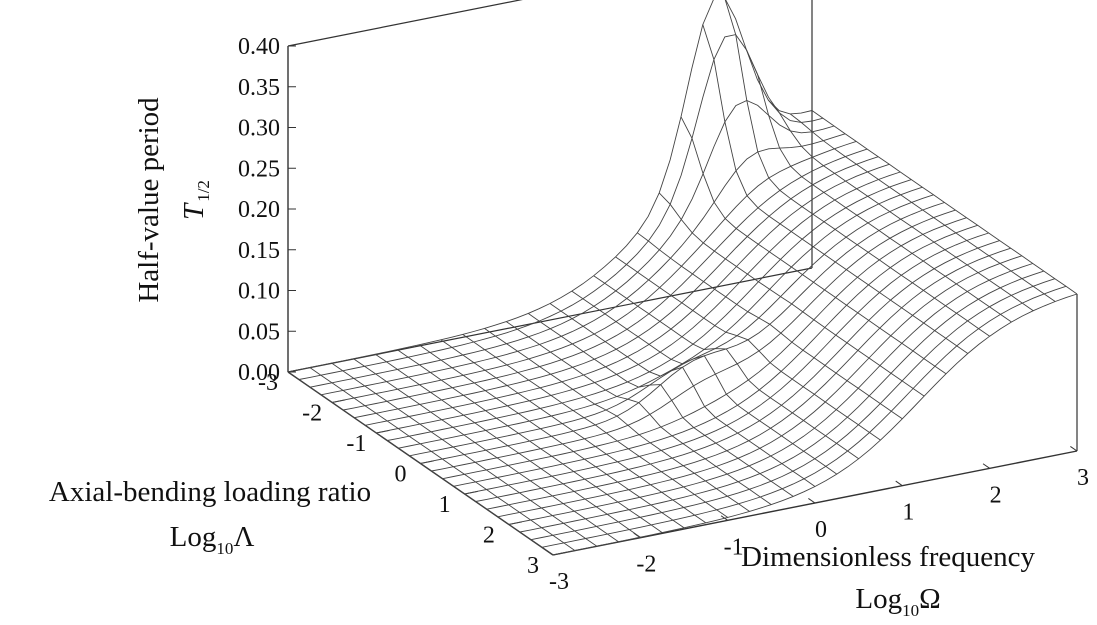  Describe the element at coordinates (445, 505) in the screenshot. I see `lambda-tick-label: 1` at that location.